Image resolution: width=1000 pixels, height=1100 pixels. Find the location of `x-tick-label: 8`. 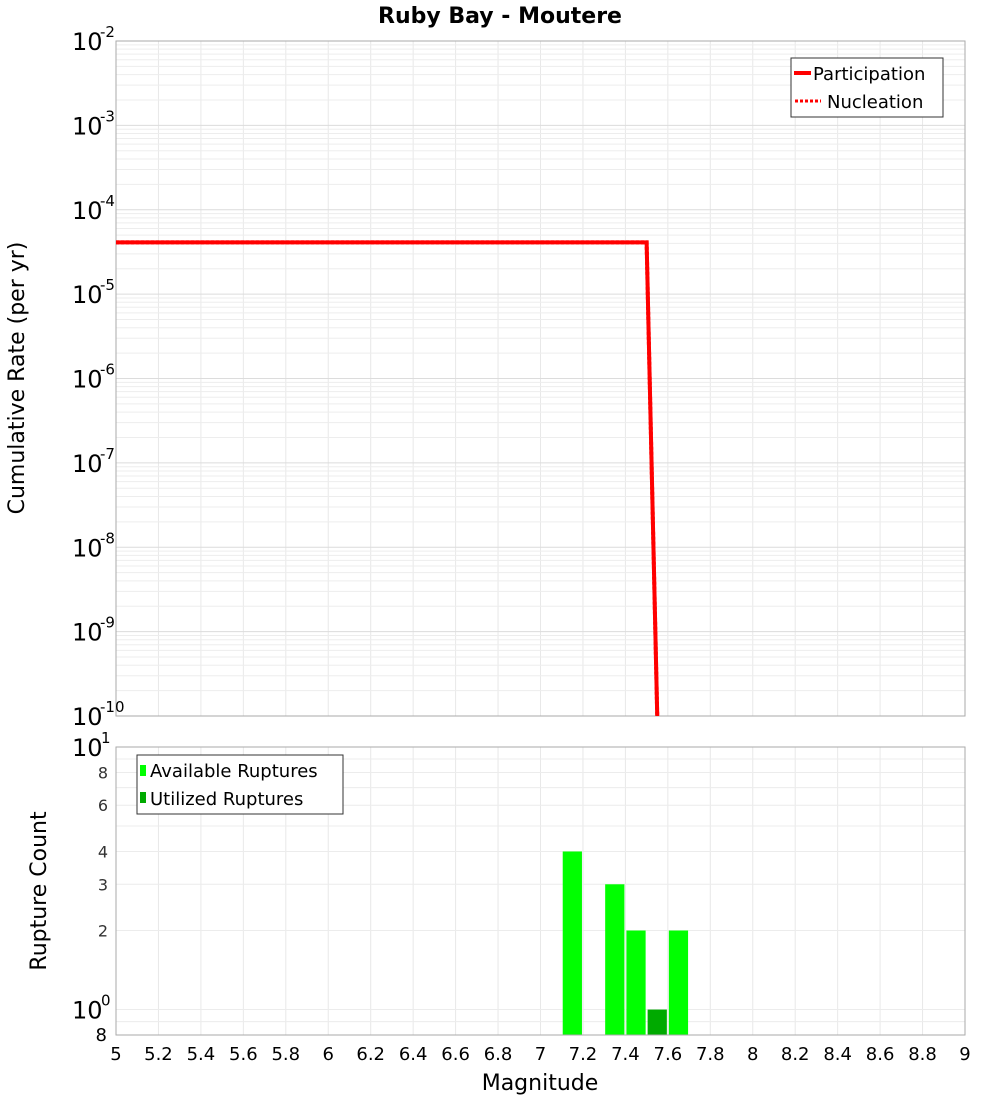

x-tick-label: 8 is located at coordinates (752, 1054).